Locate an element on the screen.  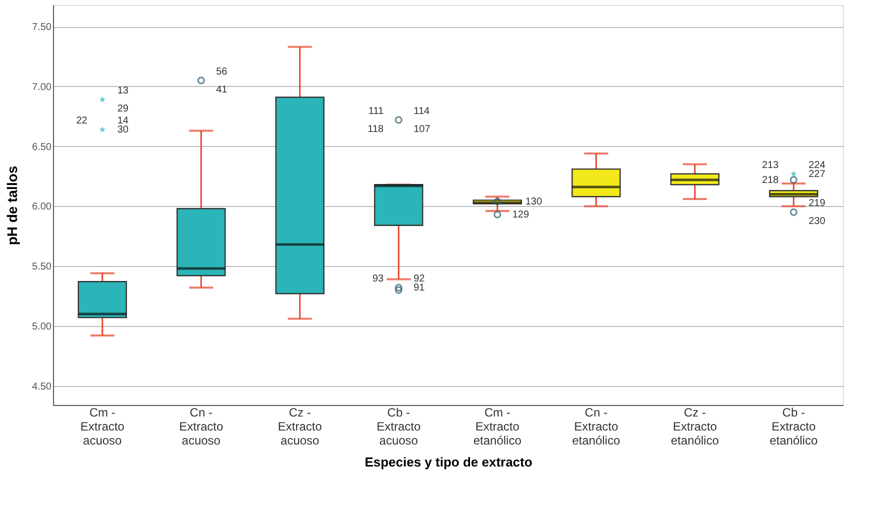
x-tick-label: Cn - Extracto etanólico is located at coordinates (596, 427).